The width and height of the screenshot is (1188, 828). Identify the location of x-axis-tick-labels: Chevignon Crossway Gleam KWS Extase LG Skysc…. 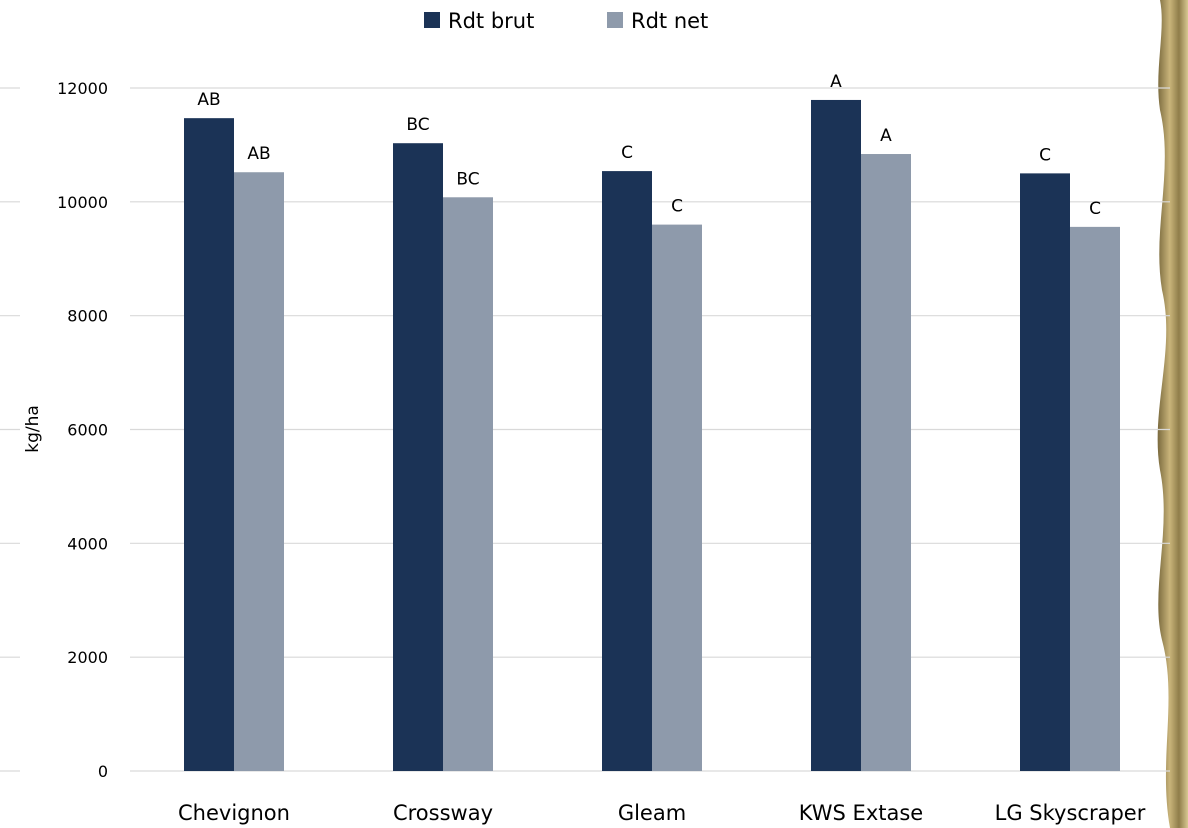
(662, 813).